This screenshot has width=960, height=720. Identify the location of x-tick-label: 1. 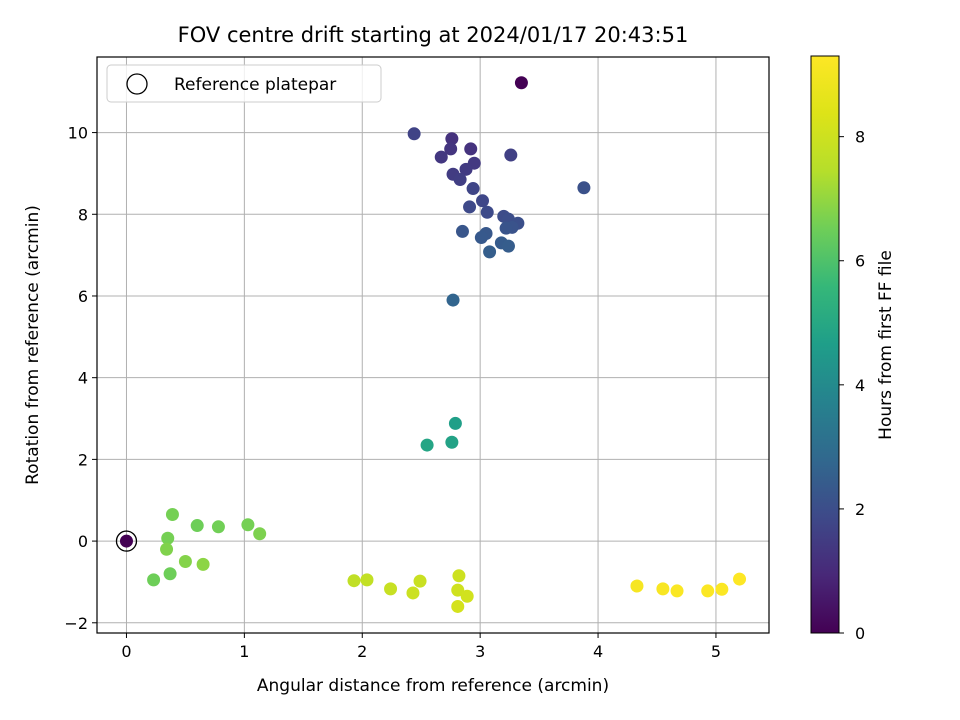
(244, 651).